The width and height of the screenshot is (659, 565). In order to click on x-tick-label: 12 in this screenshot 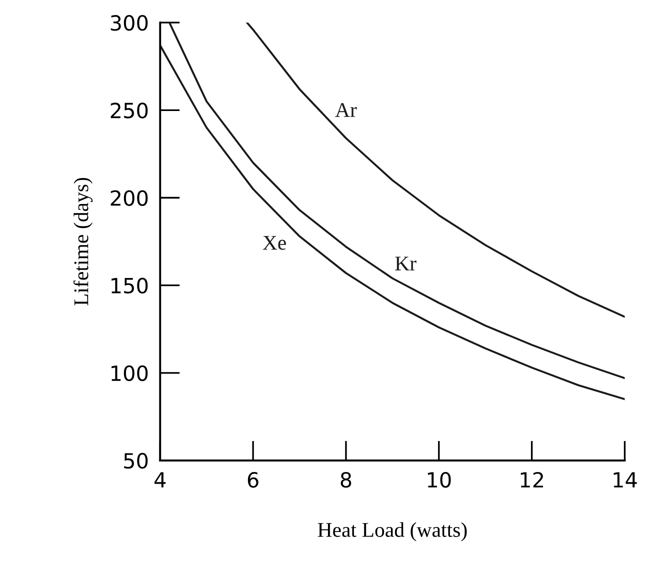, I will do `click(531, 480)`.